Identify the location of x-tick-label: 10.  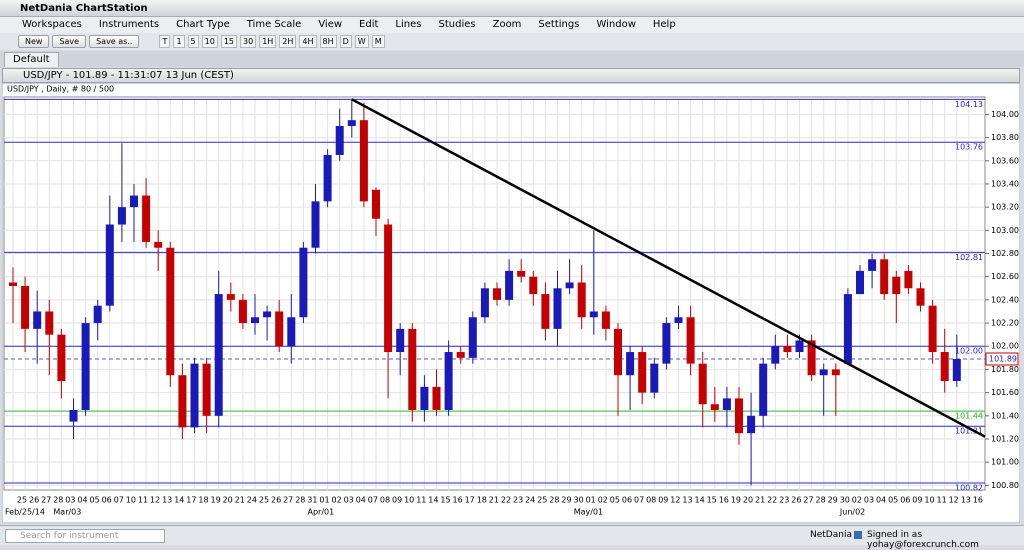
(409, 500).